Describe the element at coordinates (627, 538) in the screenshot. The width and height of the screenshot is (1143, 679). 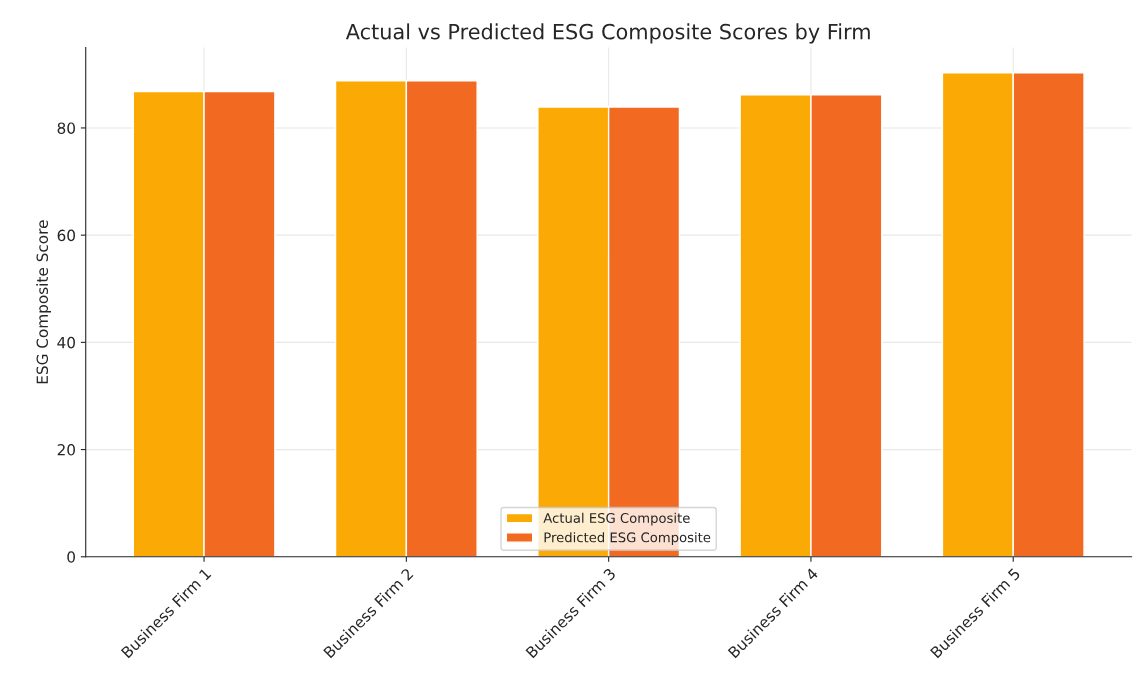
I see `legend-label: Predicted ESG Composite` at that location.